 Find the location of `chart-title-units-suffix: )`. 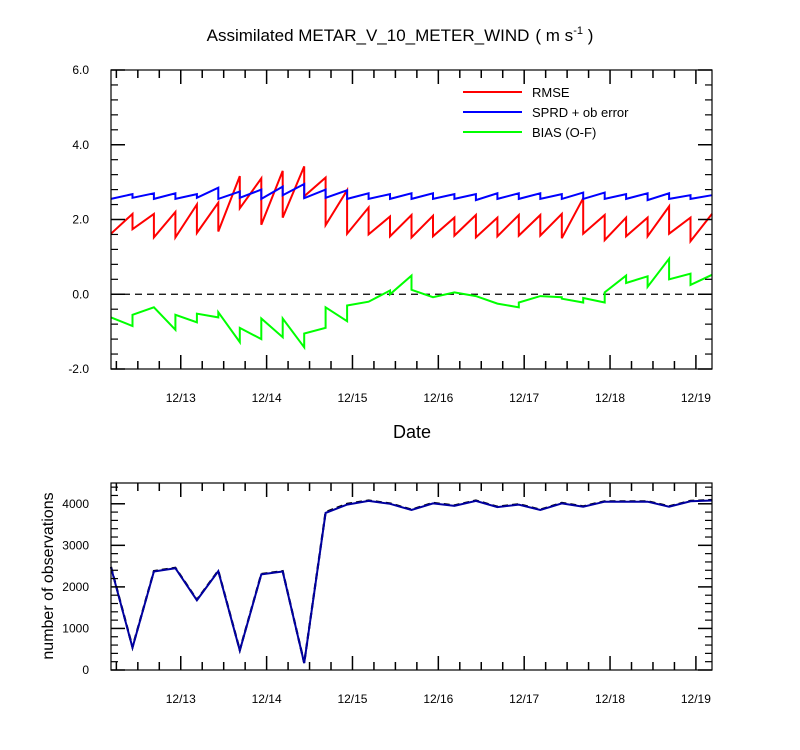

chart-title-units-suffix: ) is located at coordinates (588, 35).